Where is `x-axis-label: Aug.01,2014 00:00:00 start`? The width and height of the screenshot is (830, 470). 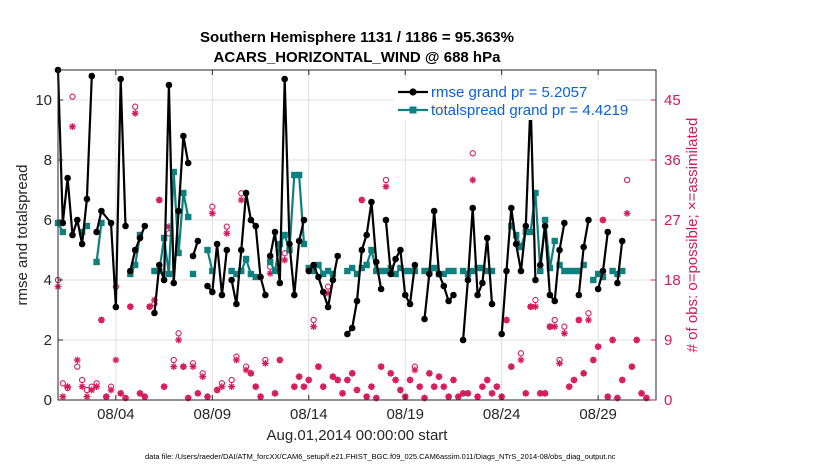
x-axis-label: Aug.01,2014 00:00:00 start is located at coordinates (358, 435).